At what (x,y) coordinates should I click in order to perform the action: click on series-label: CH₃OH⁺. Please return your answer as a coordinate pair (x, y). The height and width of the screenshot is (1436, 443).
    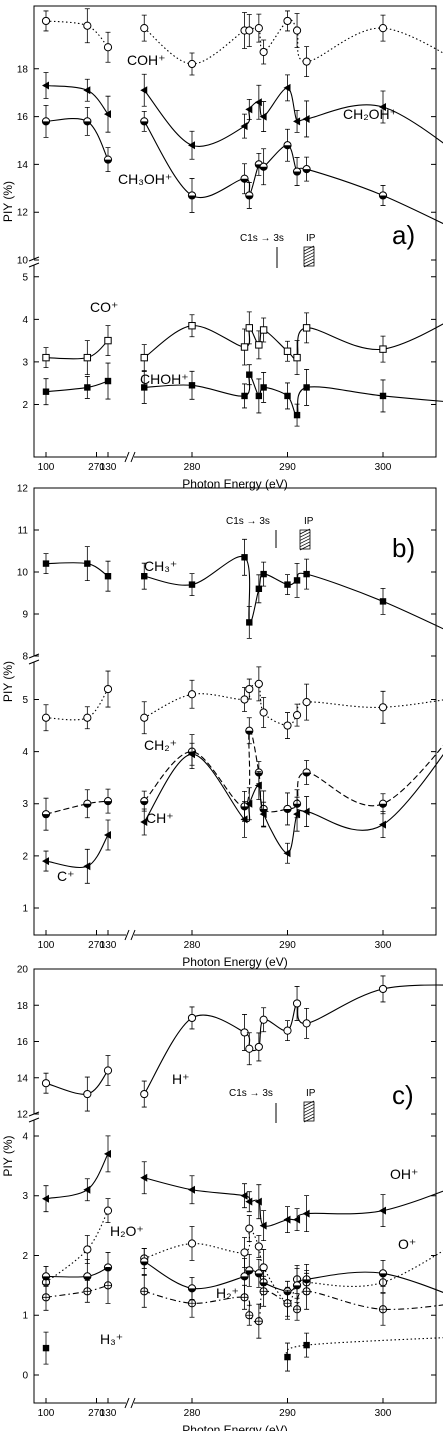
    Looking at the image, I should click on (145, 179).